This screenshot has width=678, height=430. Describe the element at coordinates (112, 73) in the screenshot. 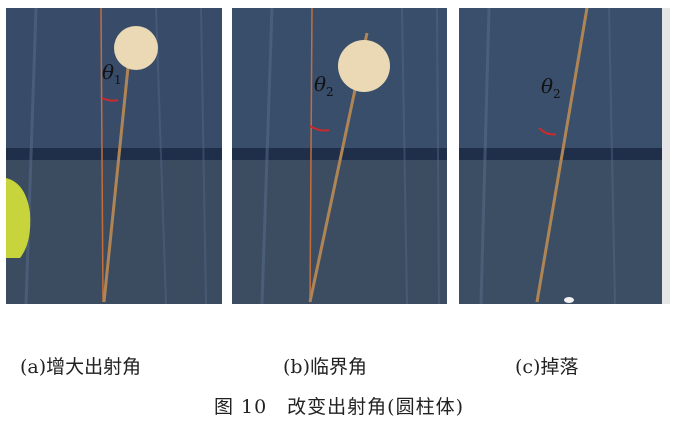

I see `angle-label-theta-1: θ1` at that location.